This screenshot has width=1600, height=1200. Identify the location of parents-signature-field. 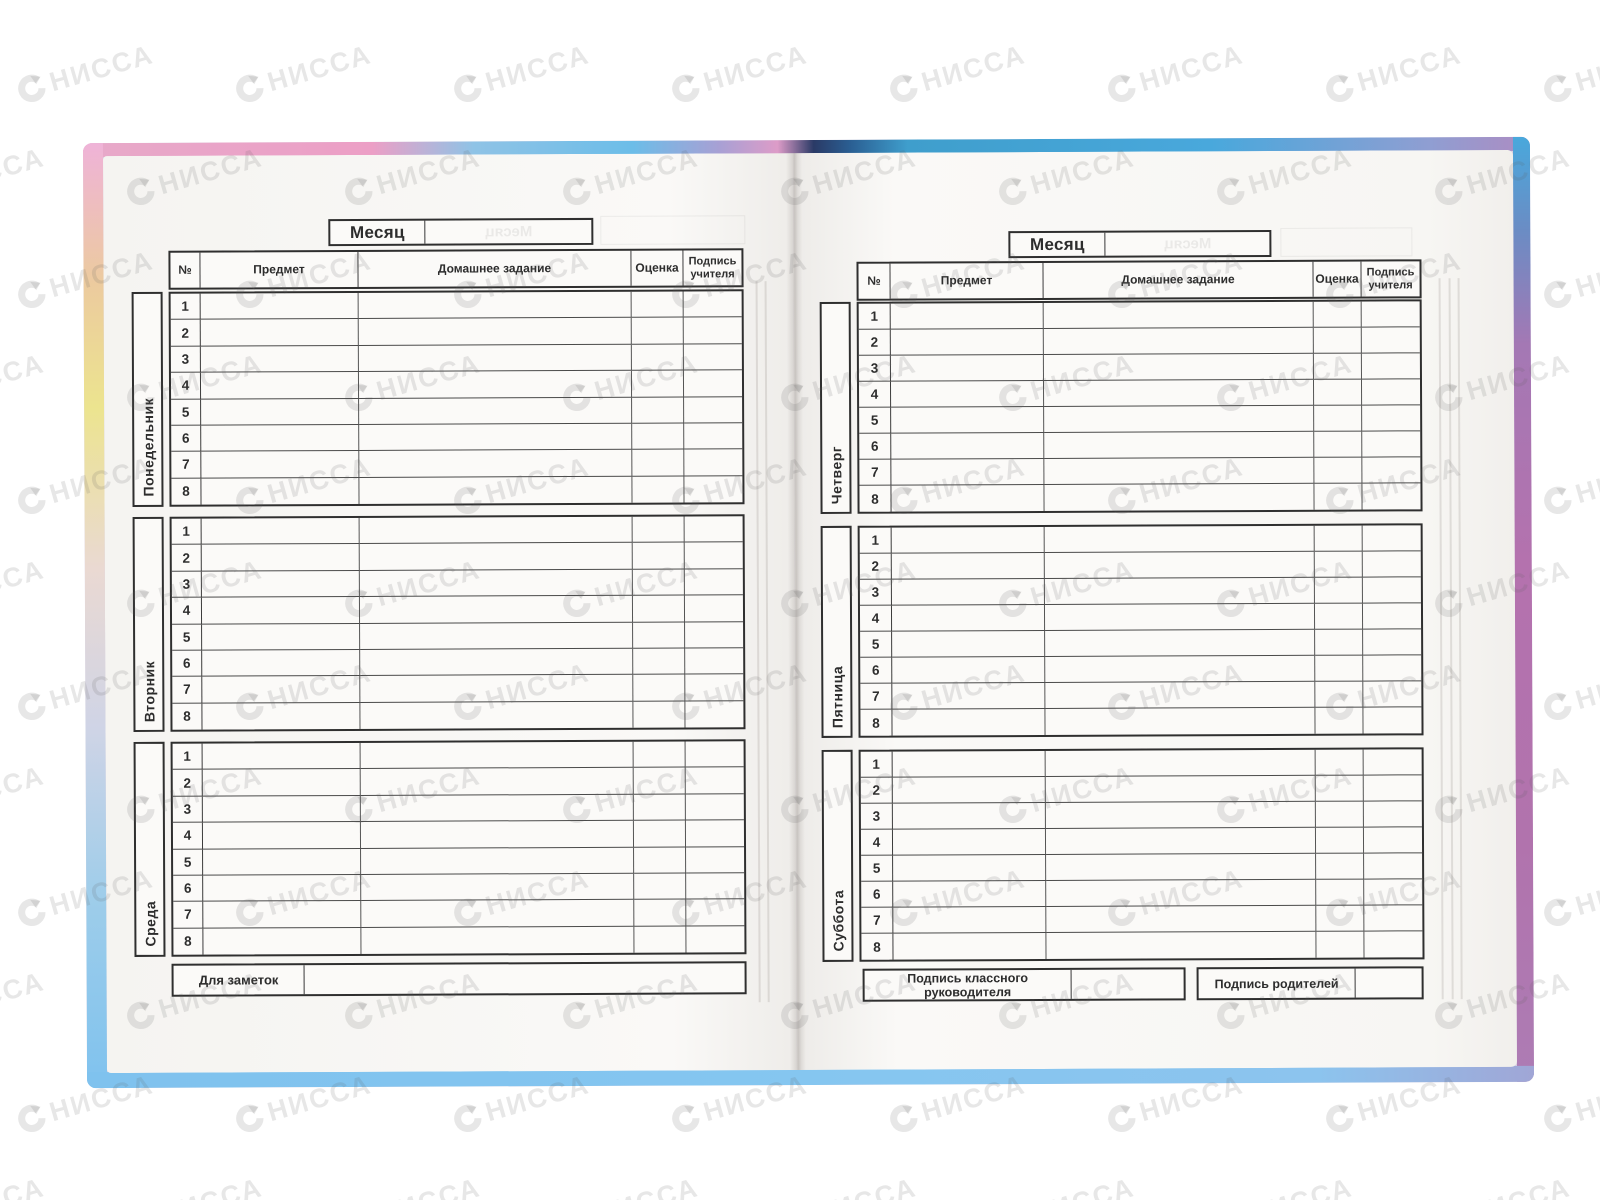
(1389, 982).